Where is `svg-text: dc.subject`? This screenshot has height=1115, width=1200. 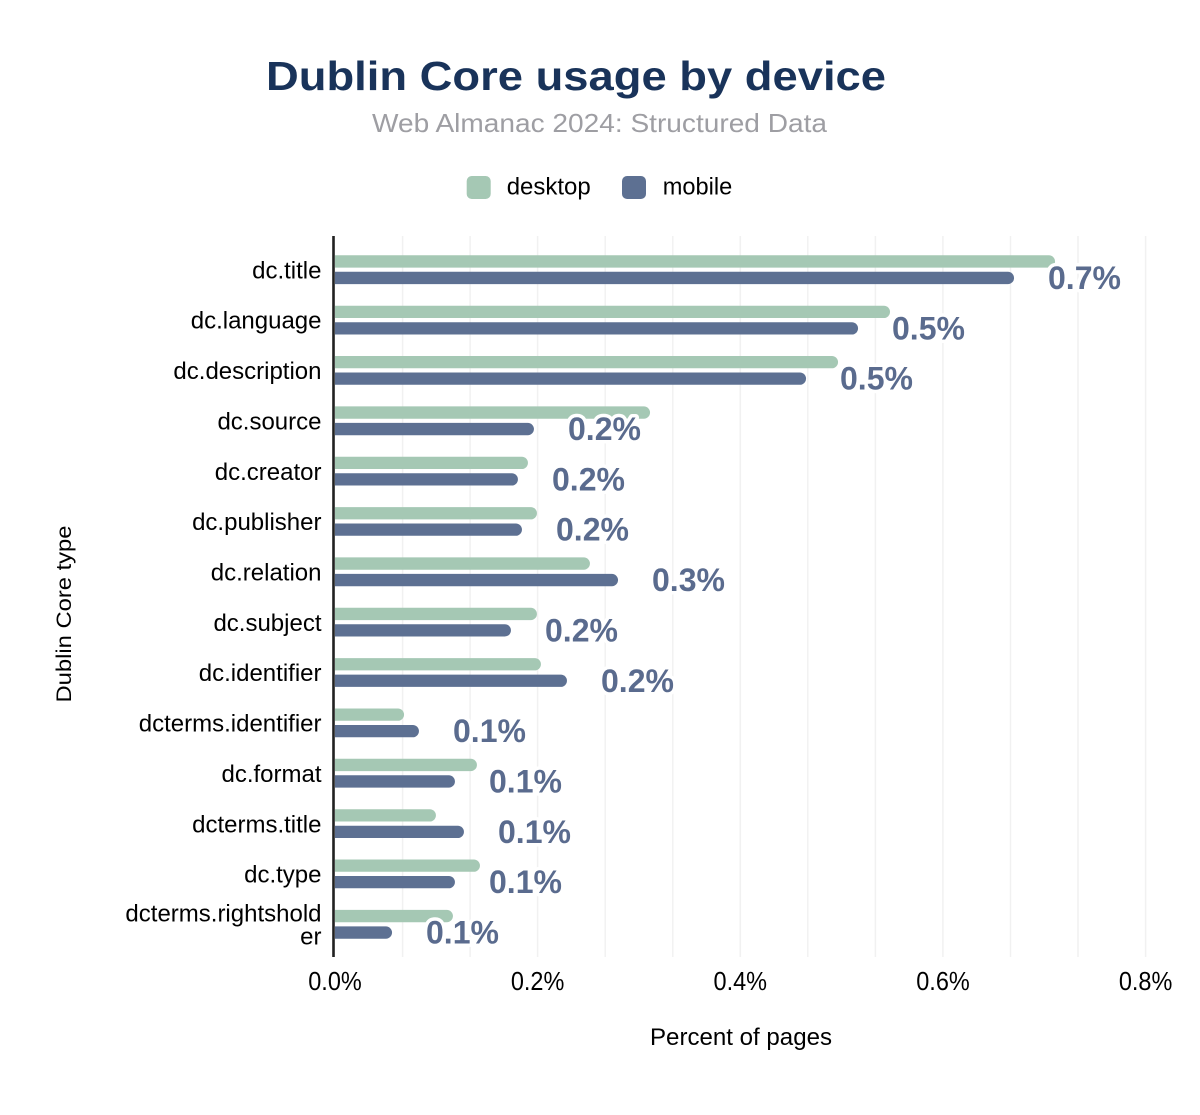
svg-text: dc.subject is located at coordinates (267, 623).